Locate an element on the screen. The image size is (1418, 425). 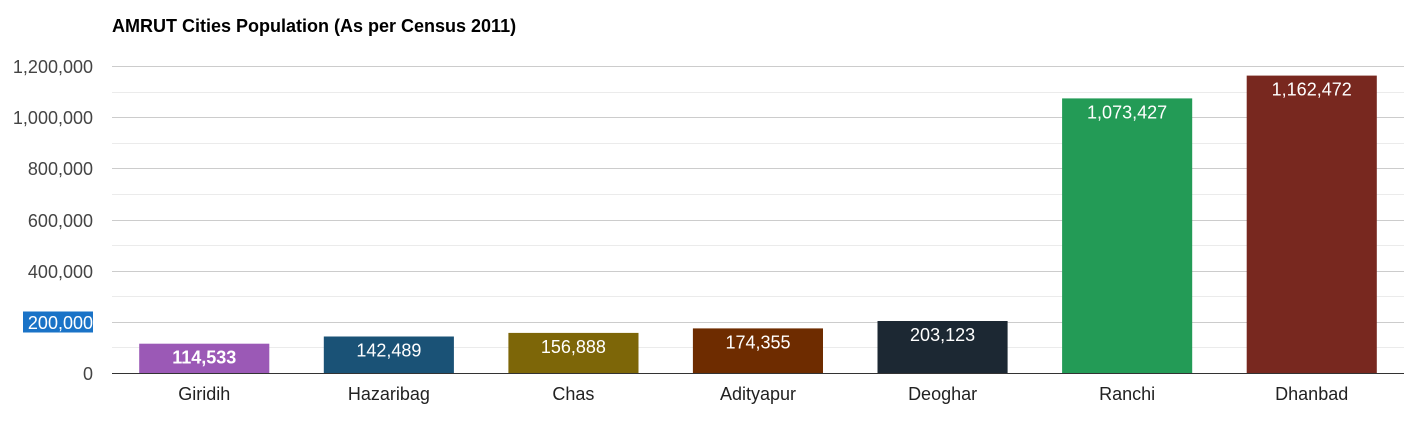
y-tick-label: 400,000 is located at coordinates (60, 272).